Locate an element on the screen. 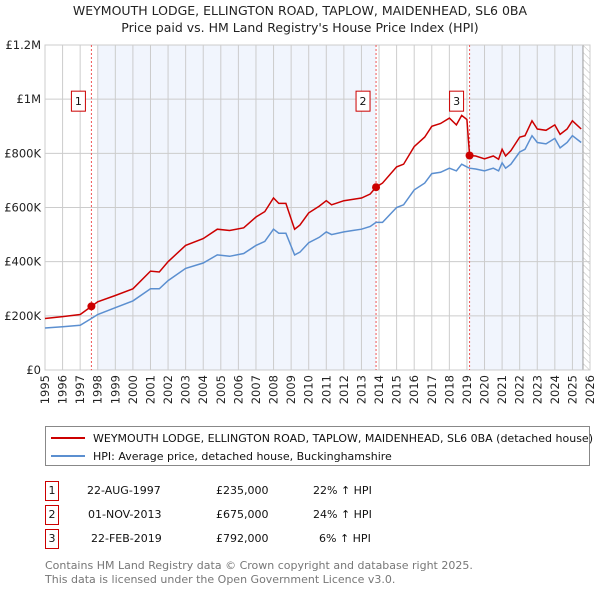  x-tick-label: 2020 is located at coordinates (485, 389).